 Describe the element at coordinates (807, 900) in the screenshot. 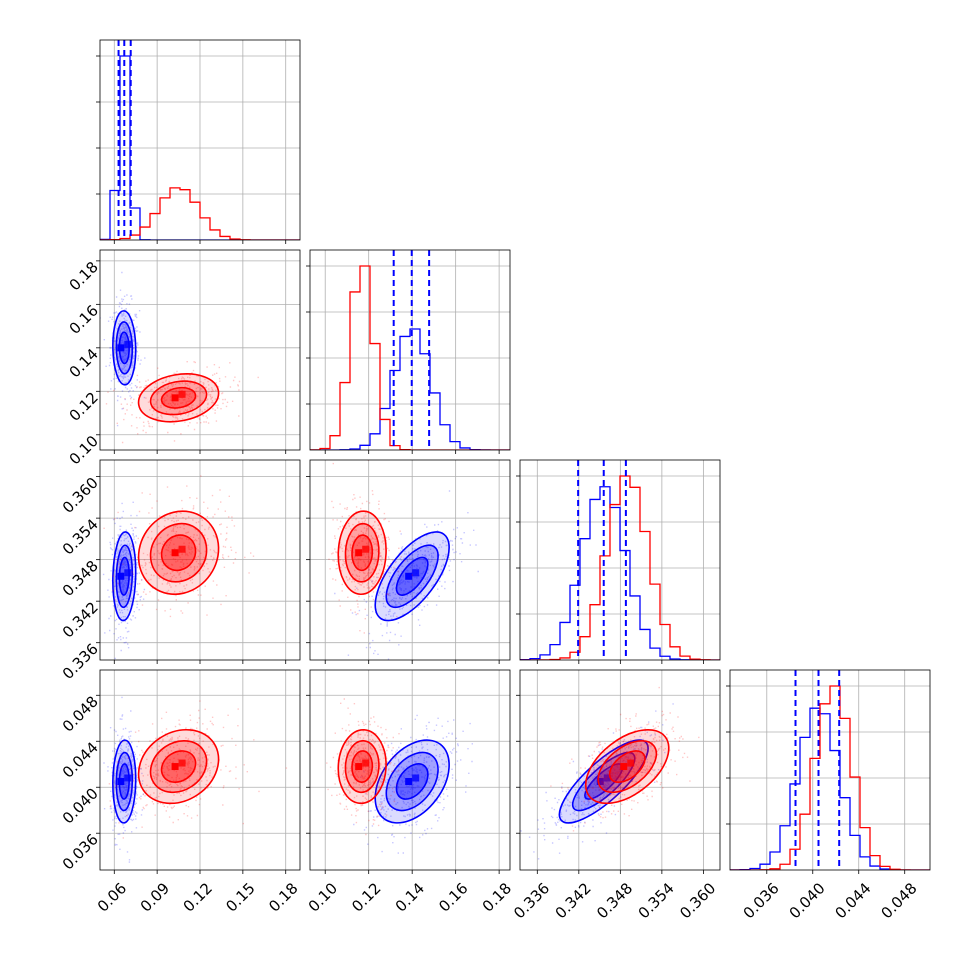

I see `x-tick-label: 0.040` at that location.